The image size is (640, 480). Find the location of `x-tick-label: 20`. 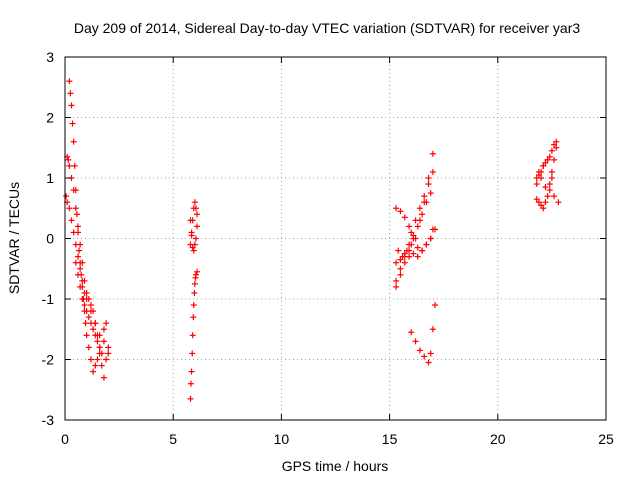

x-tick-label: 20 is located at coordinates (498, 439).